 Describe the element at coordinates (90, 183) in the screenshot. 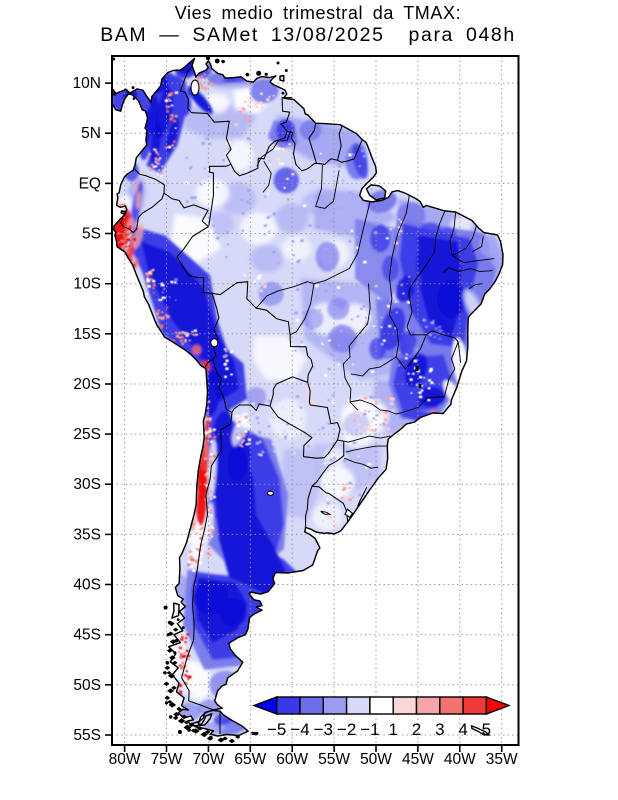

I see `svg-text: EQ` at that location.